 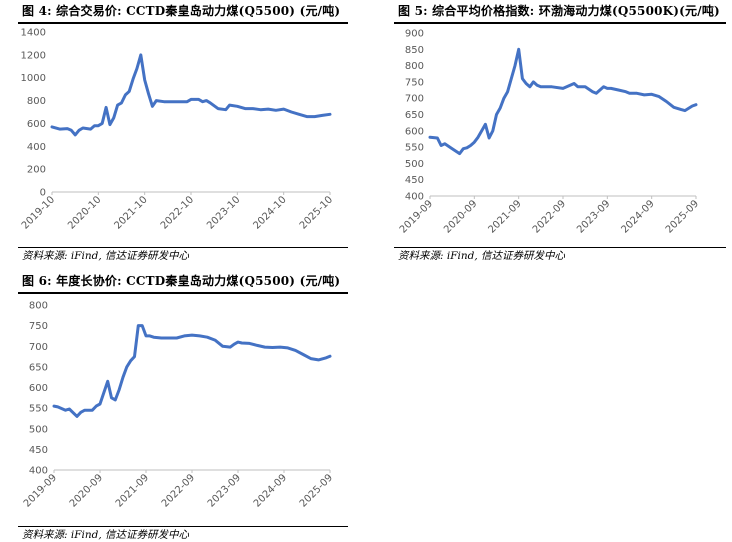 What do you see at coordinates (43, 193) in the screenshot?
I see `y-tick-label: 0` at bounding box center [43, 193].